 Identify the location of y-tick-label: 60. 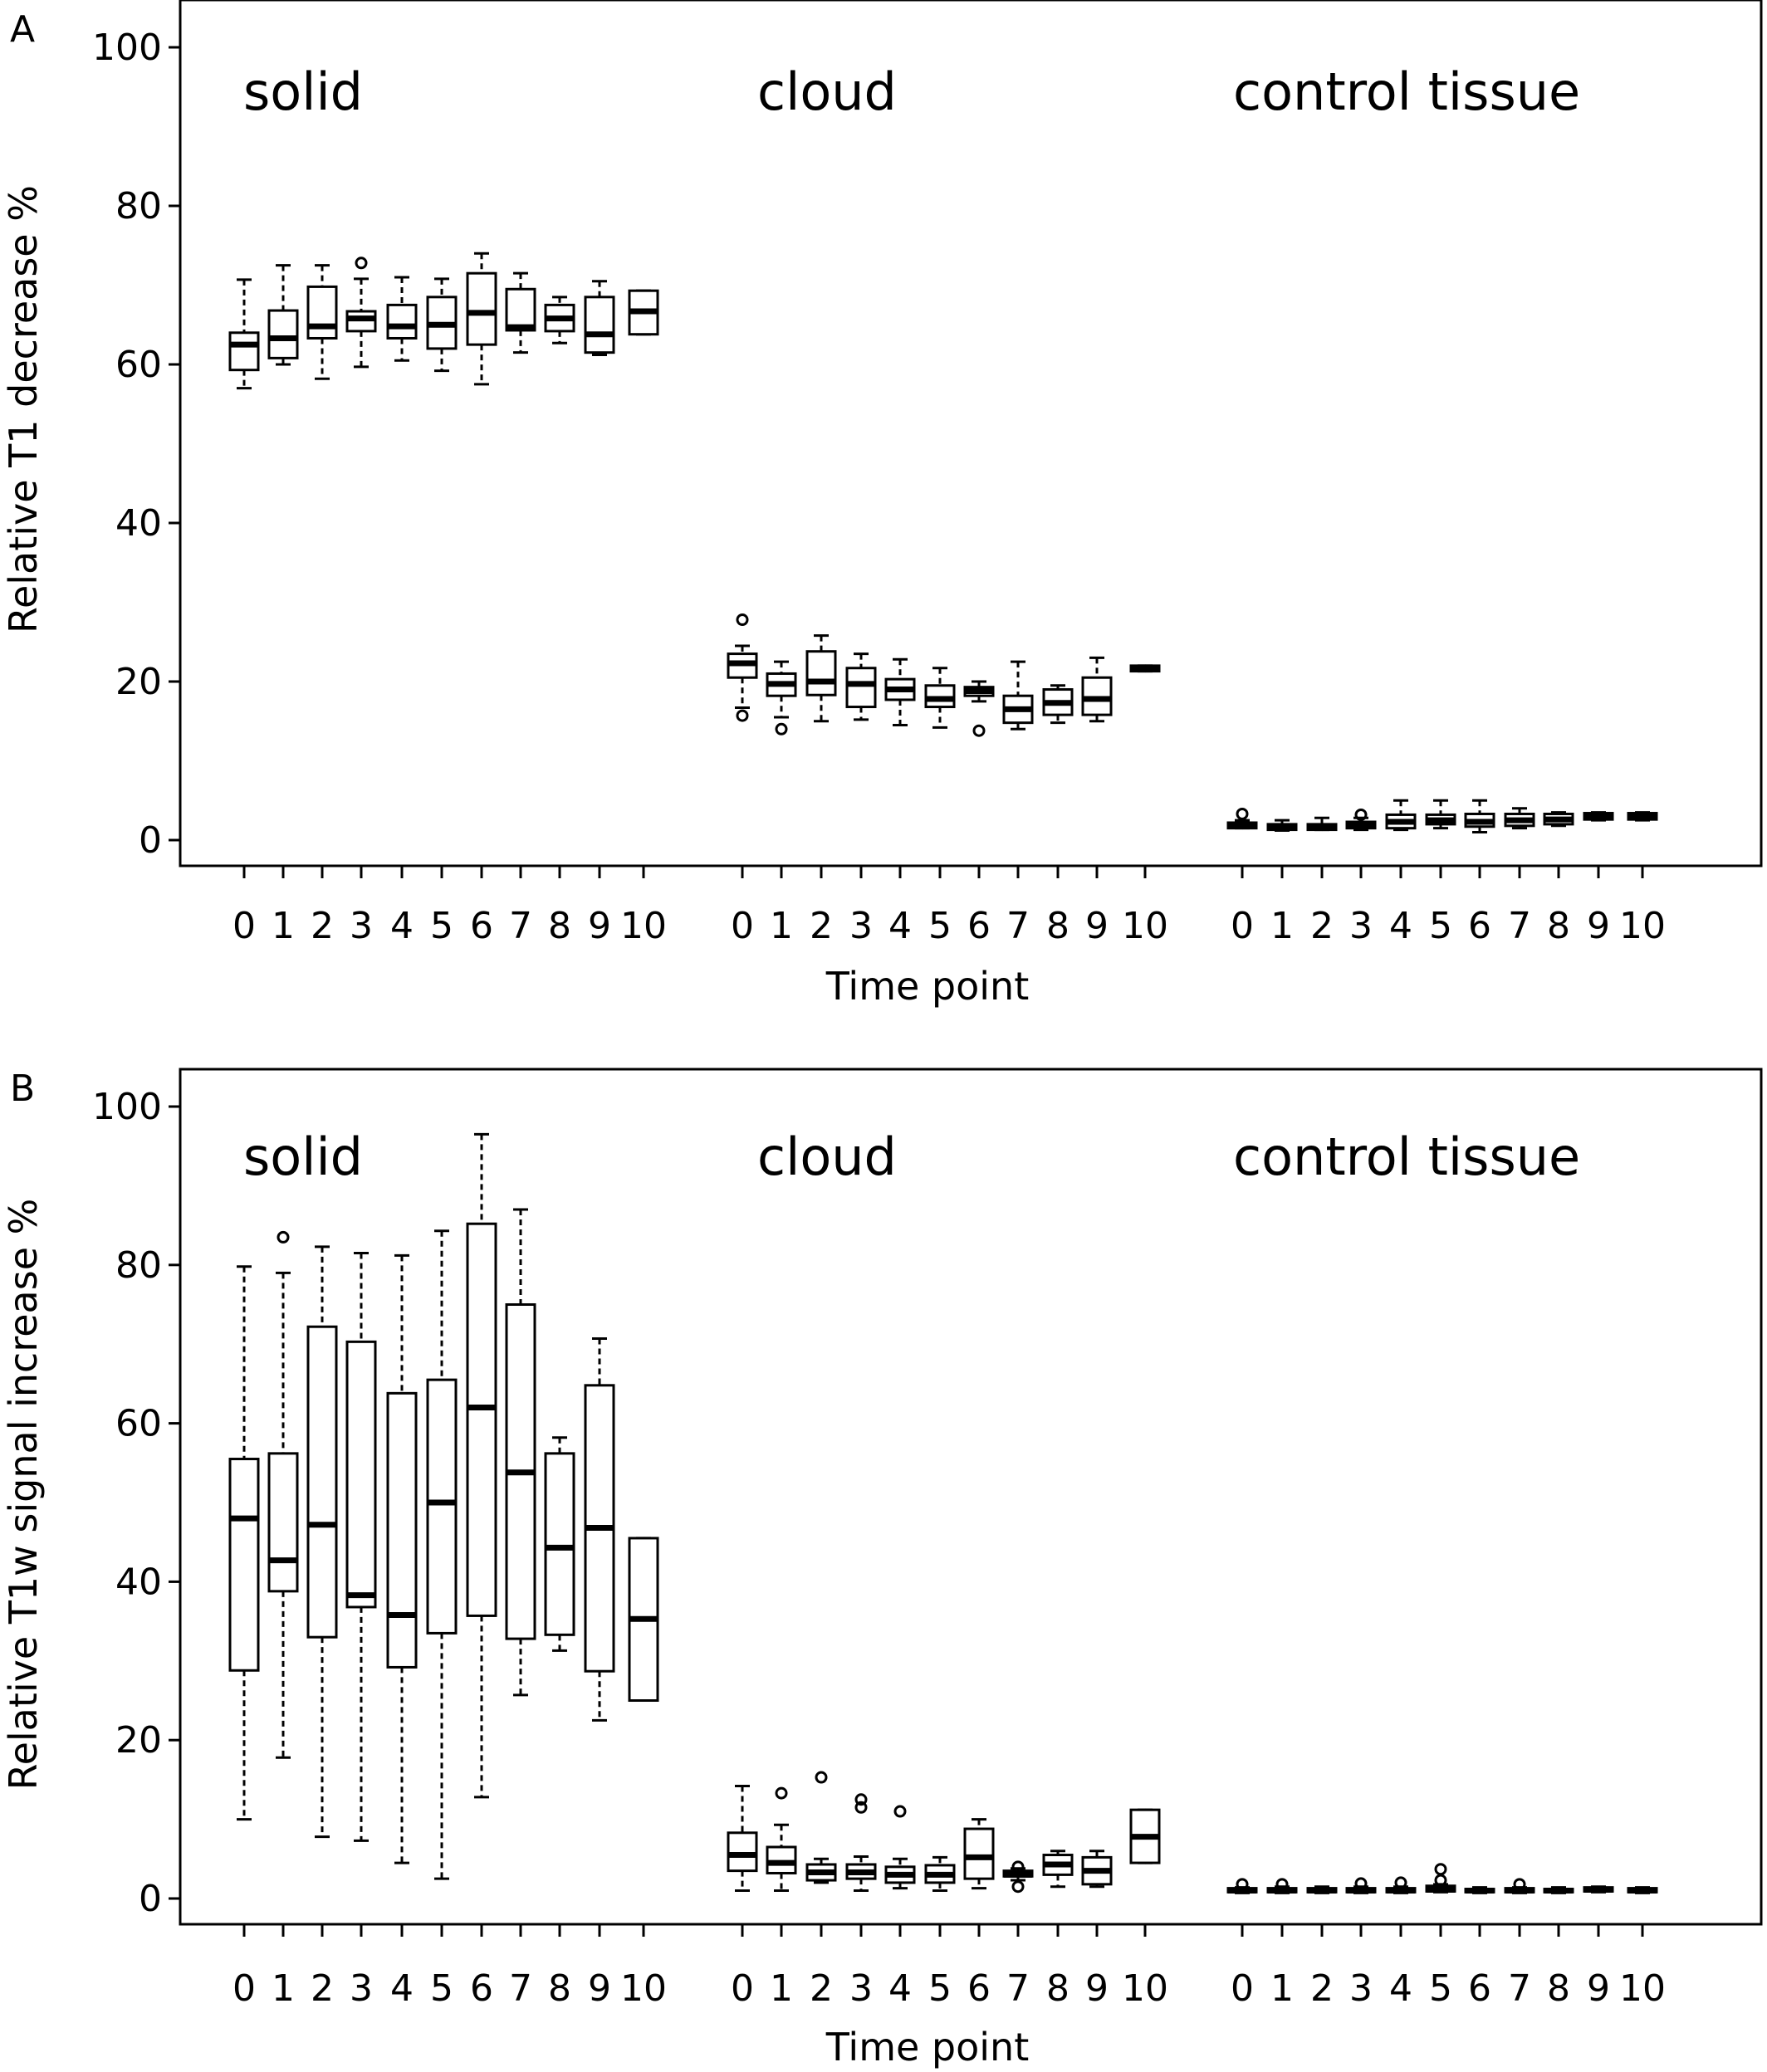
(139, 365).